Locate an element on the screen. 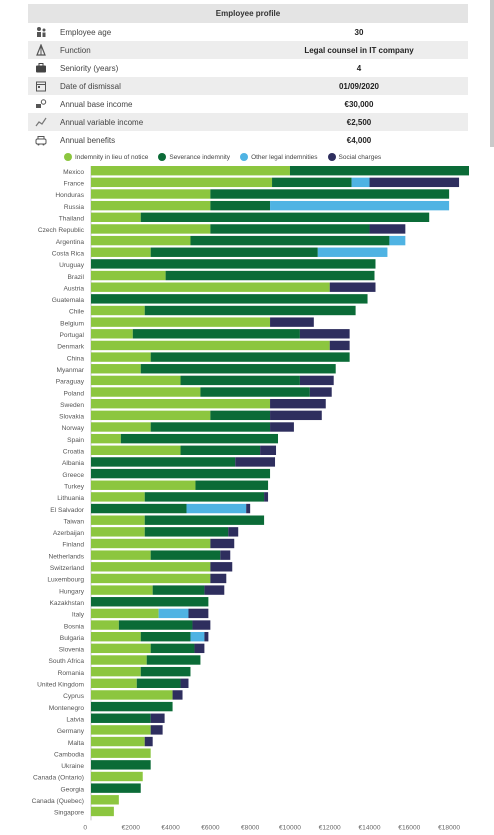  category-label: Ukraine is located at coordinates (72, 766).